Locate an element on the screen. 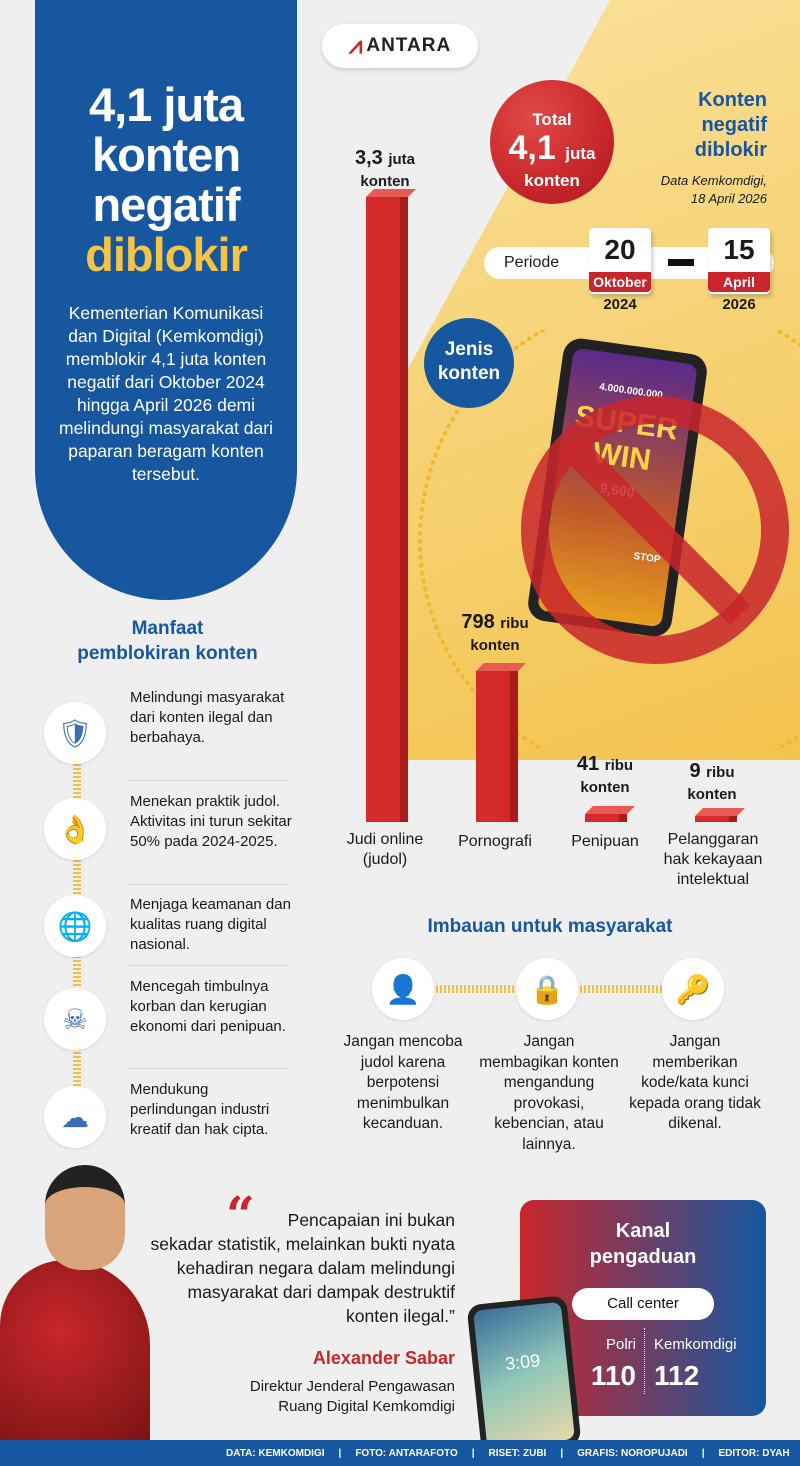 The width and height of the screenshot is (800, 1466). periode-label: Periode is located at coordinates (532, 262).